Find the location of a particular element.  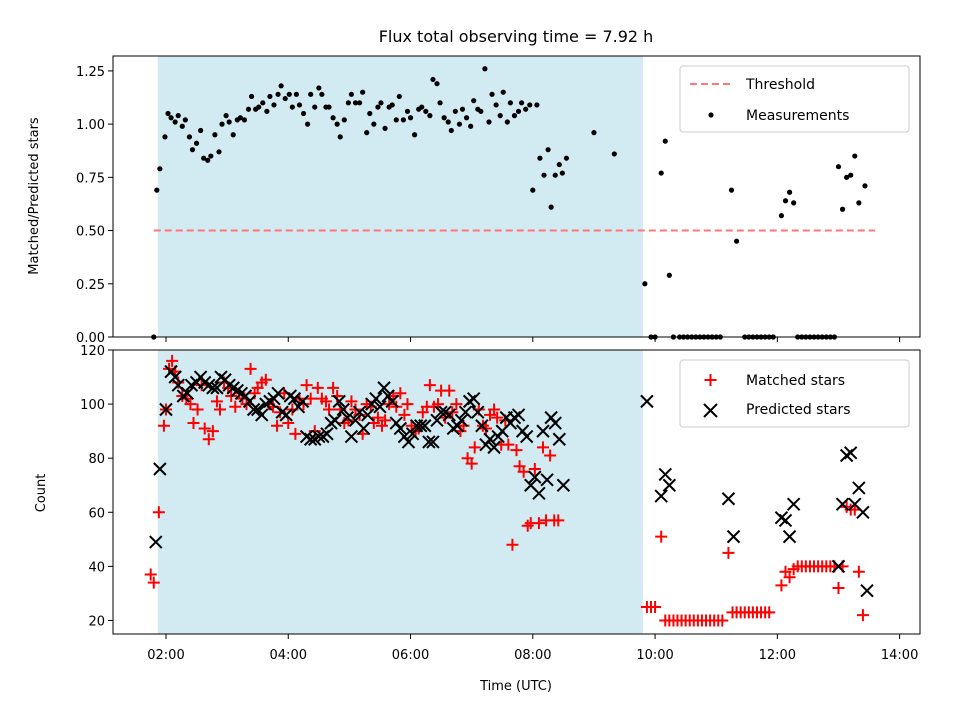

x-tick-label: 12:00 is located at coordinates (777, 655).